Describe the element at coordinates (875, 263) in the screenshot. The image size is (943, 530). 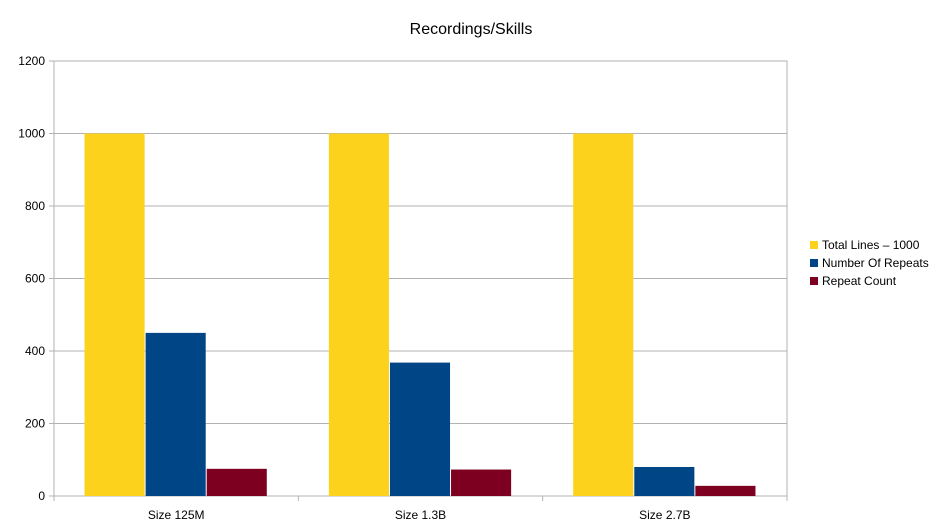
I see `legend-label: Number Of Repeats` at that location.